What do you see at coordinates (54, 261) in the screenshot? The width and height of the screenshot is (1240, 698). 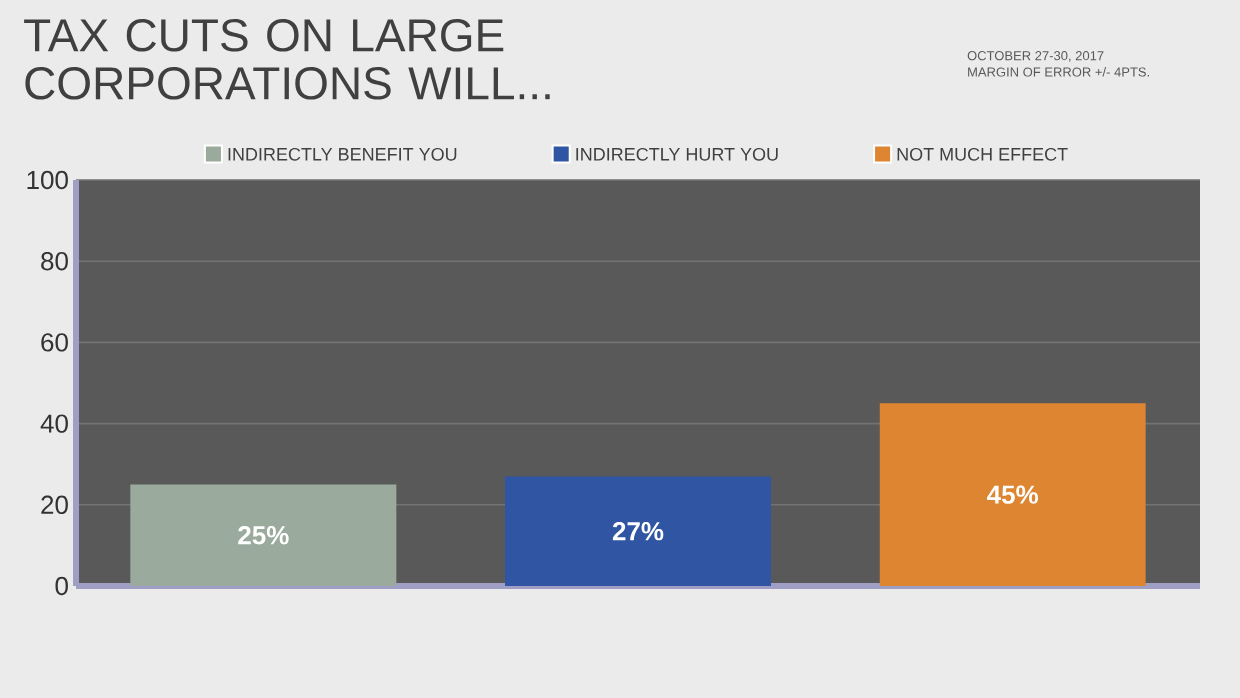 I see `y-tick-label: 80` at bounding box center [54, 261].